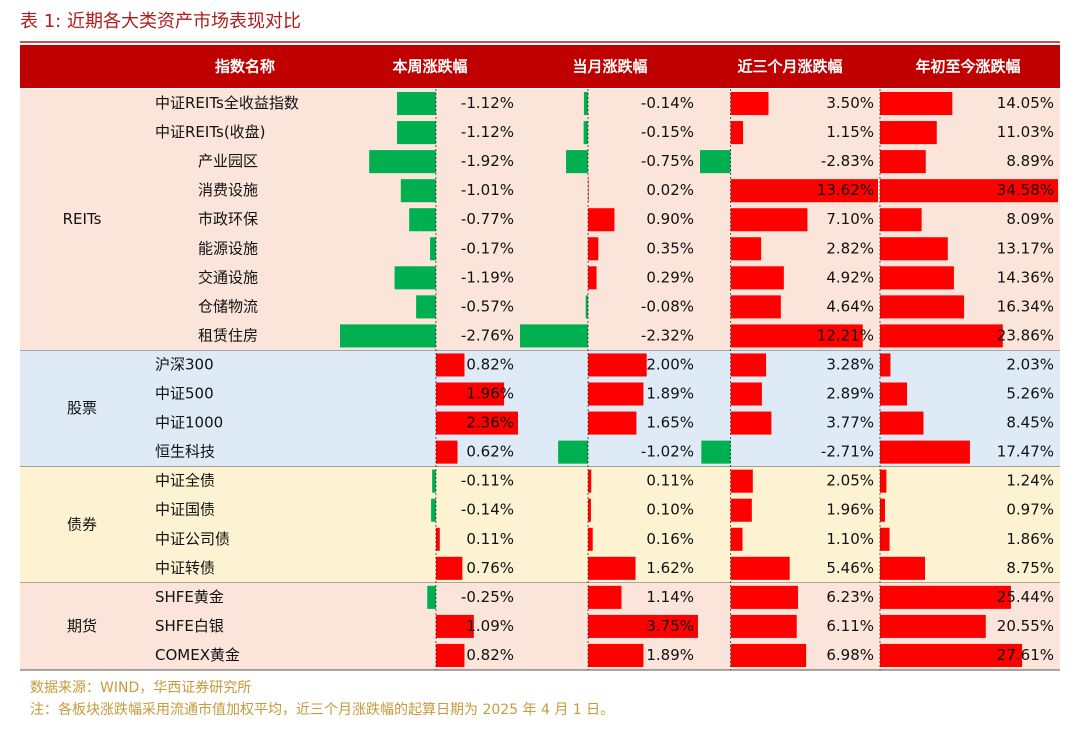 Image resolution: width=1080 pixels, height=733 pixels. I want to click on value-cell: -0.14%, so click(487, 510).